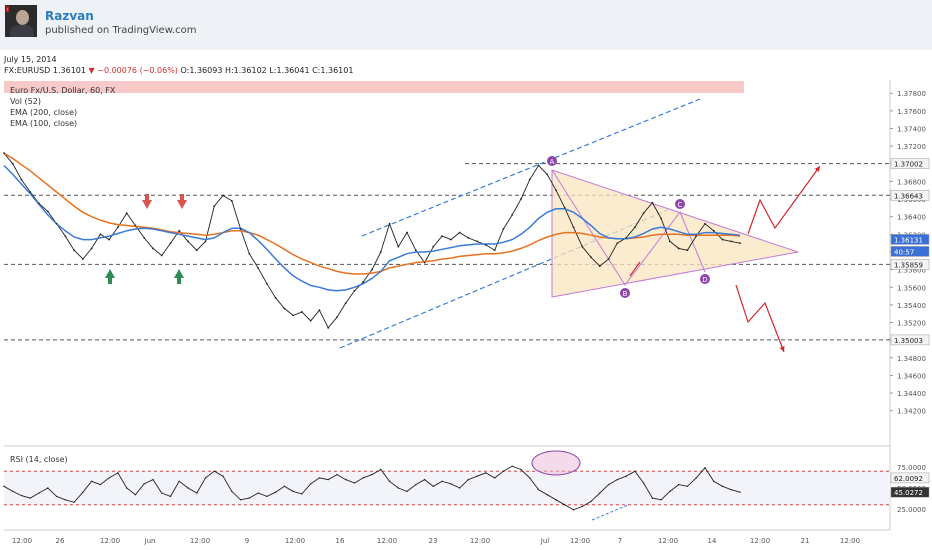  What do you see at coordinates (908, 341) in the screenshot?
I see `price-tag-label: 1.35003` at bounding box center [908, 341].